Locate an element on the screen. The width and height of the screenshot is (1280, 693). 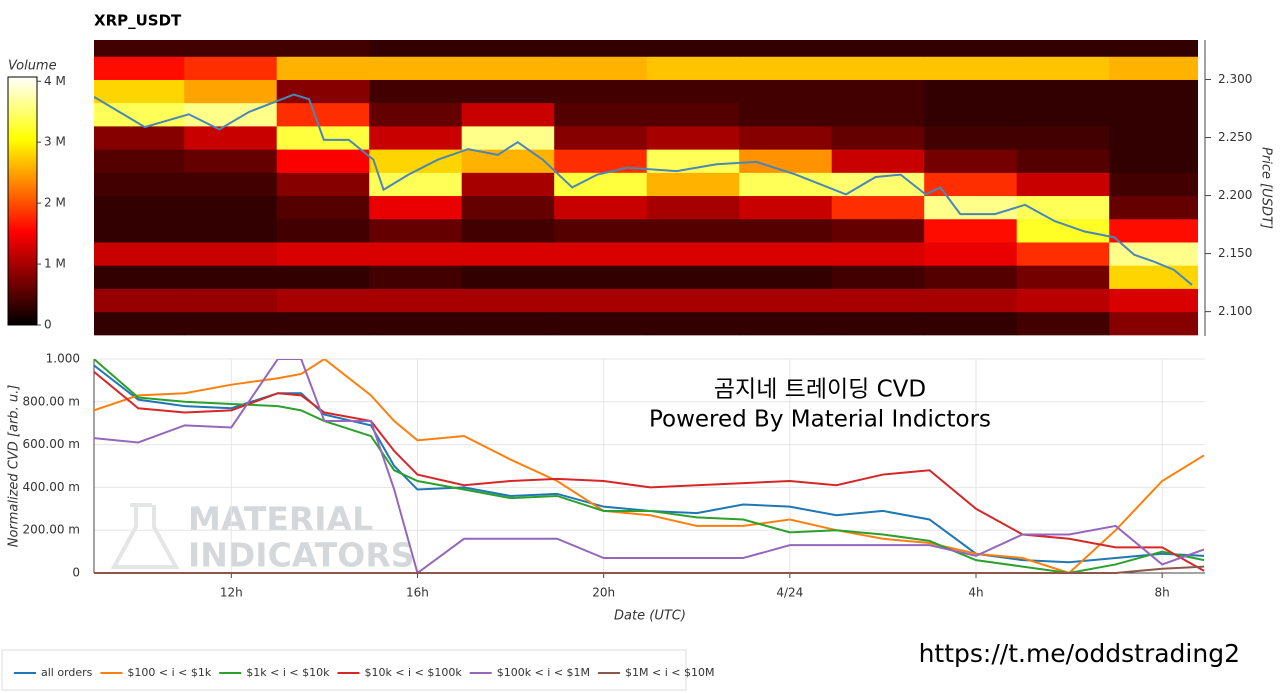
y-axis-label: Price [USDT] is located at coordinates (1266, 188).